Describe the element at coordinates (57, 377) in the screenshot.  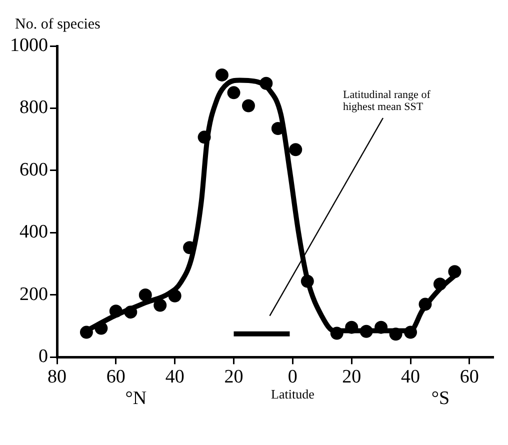
I see `x-tick-label: 80` at that location.